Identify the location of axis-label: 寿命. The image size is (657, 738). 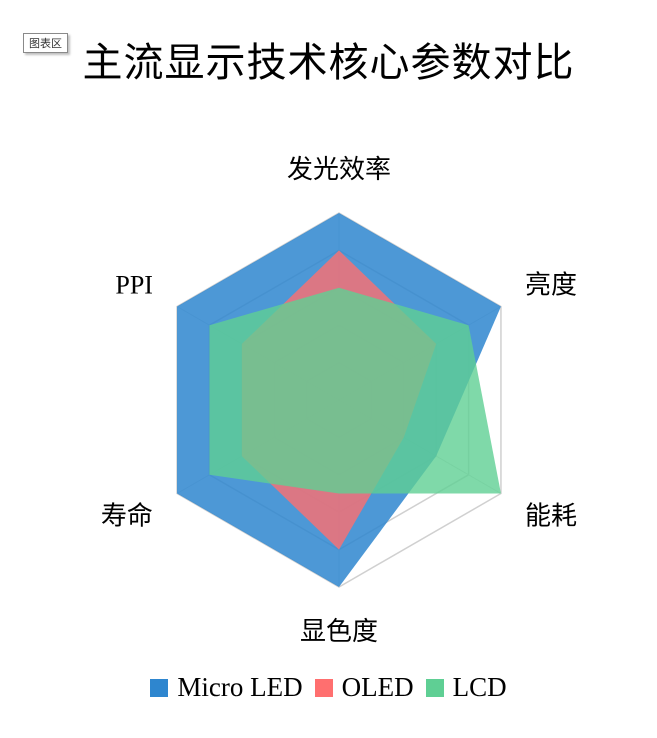
(127, 517).